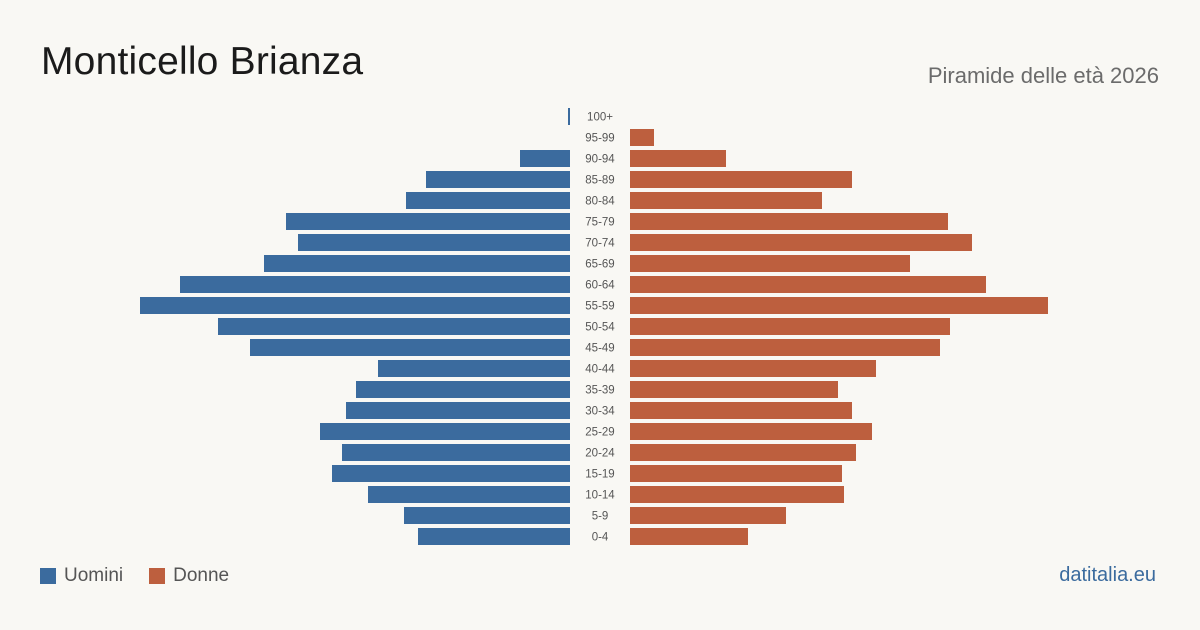  What do you see at coordinates (600, 244) in the screenshot?
I see `age-label-70-74: 70-74` at bounding box center [600, 244].